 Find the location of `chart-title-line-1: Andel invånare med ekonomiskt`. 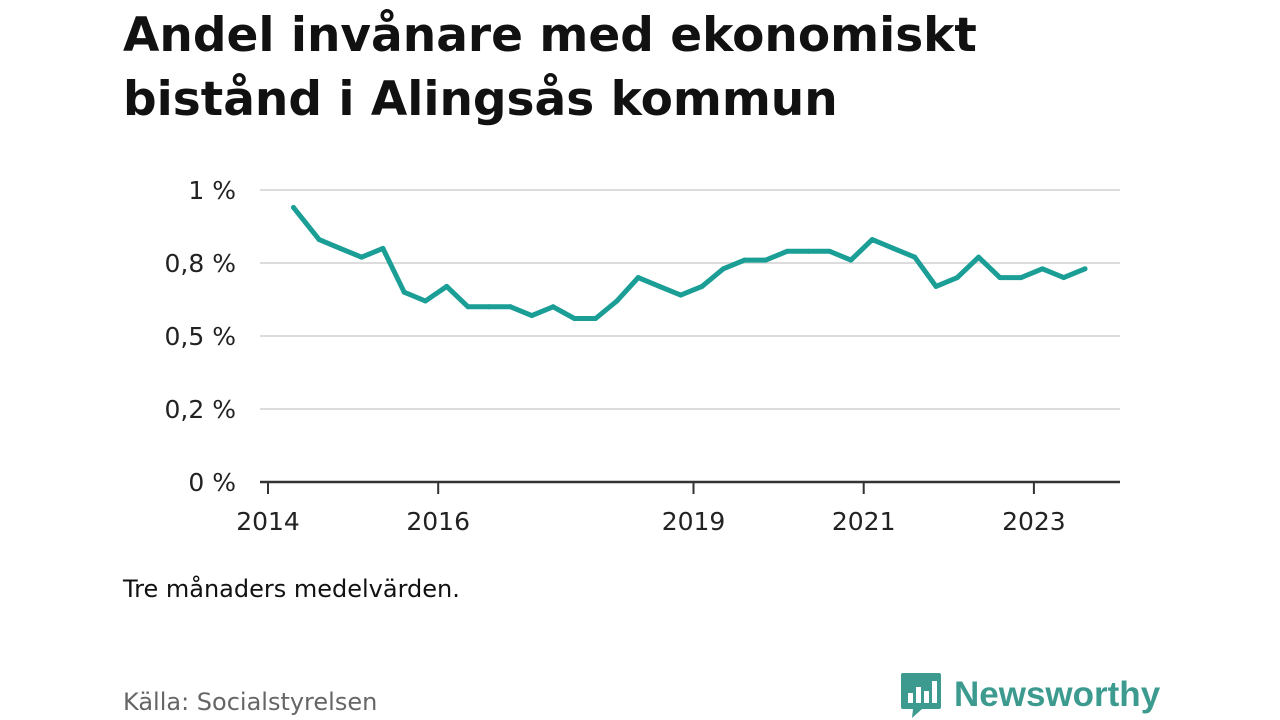

chart-title-line-1: Andel invånare med ekonomiskt is located at coordinates (550, 35).